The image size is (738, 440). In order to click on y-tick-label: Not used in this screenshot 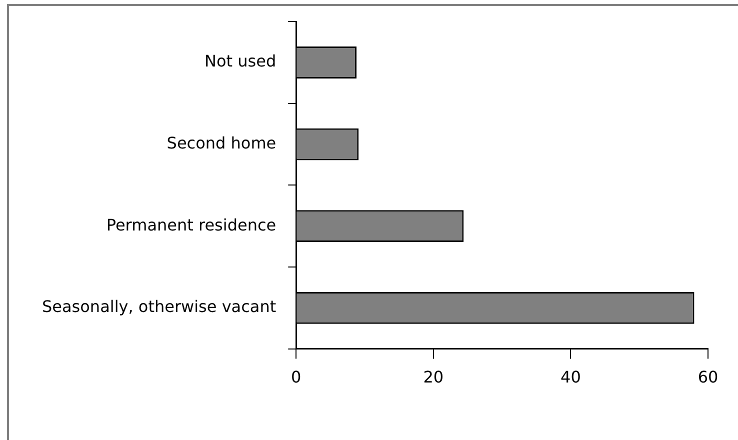, I will do `click(240, 61)`.